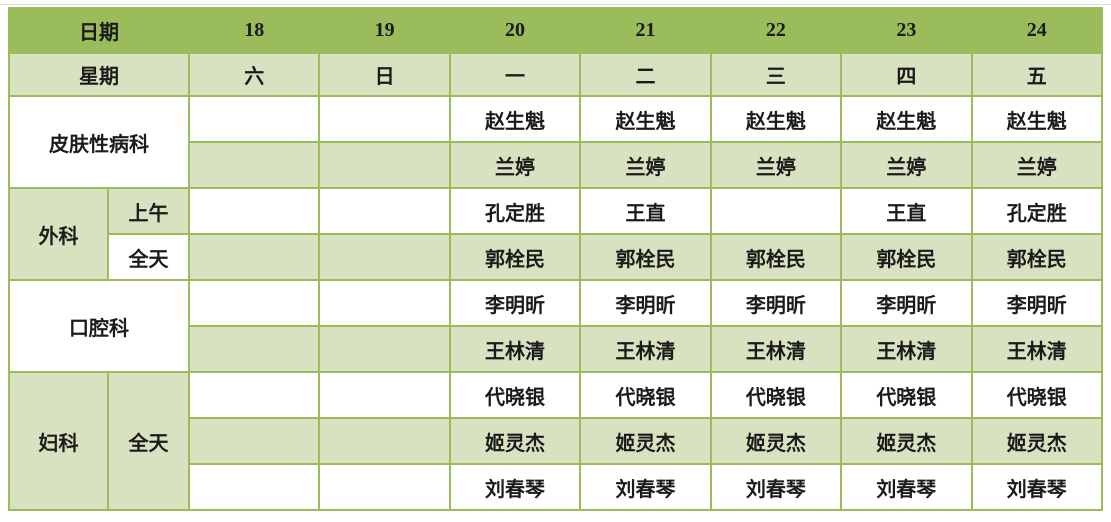 This screenshot has width=1111, height=522. Describe the element at coordinates (254, 74) in the screenshot. I see `weekday-cell: 六` at that location.